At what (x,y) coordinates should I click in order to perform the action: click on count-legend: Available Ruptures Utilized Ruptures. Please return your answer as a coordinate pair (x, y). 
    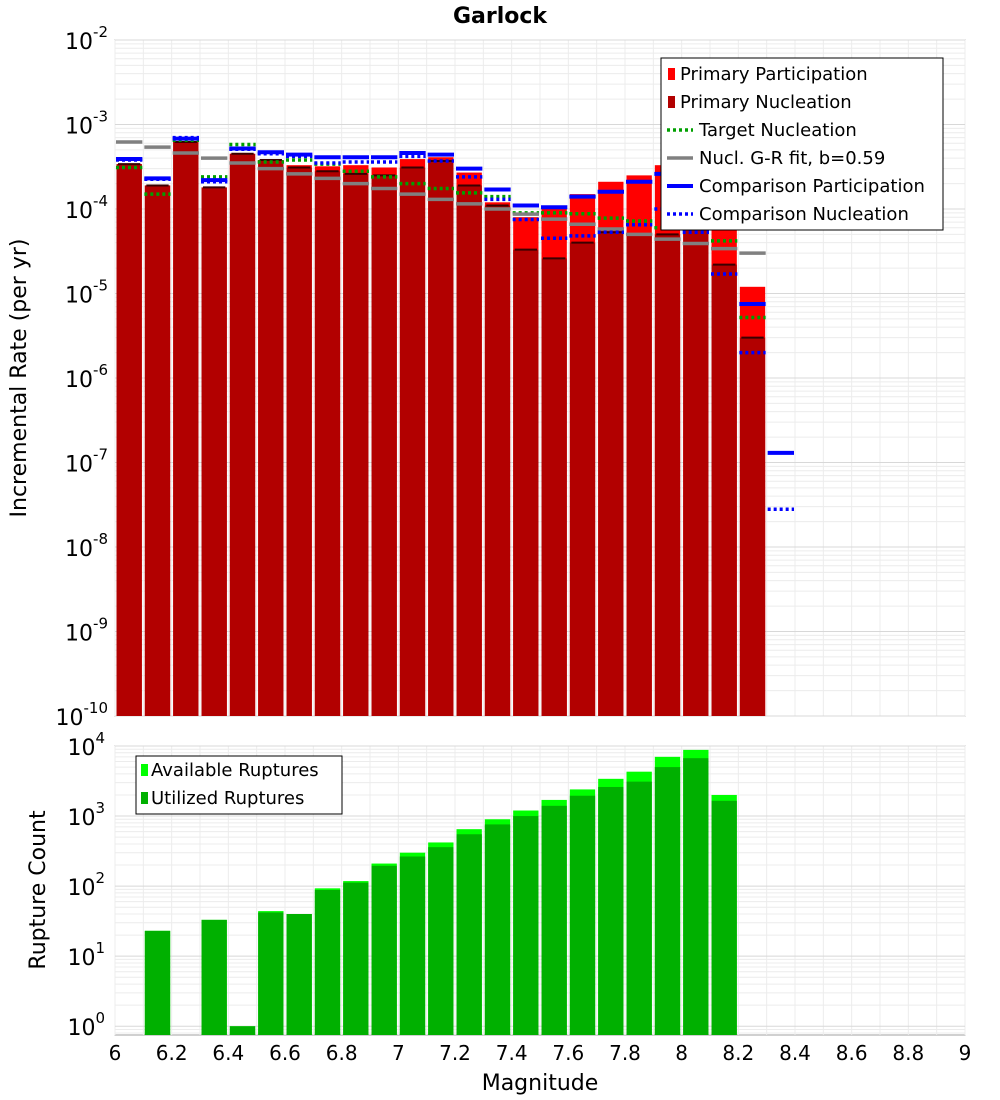
    Looking at the image, I should click on (239, 785).